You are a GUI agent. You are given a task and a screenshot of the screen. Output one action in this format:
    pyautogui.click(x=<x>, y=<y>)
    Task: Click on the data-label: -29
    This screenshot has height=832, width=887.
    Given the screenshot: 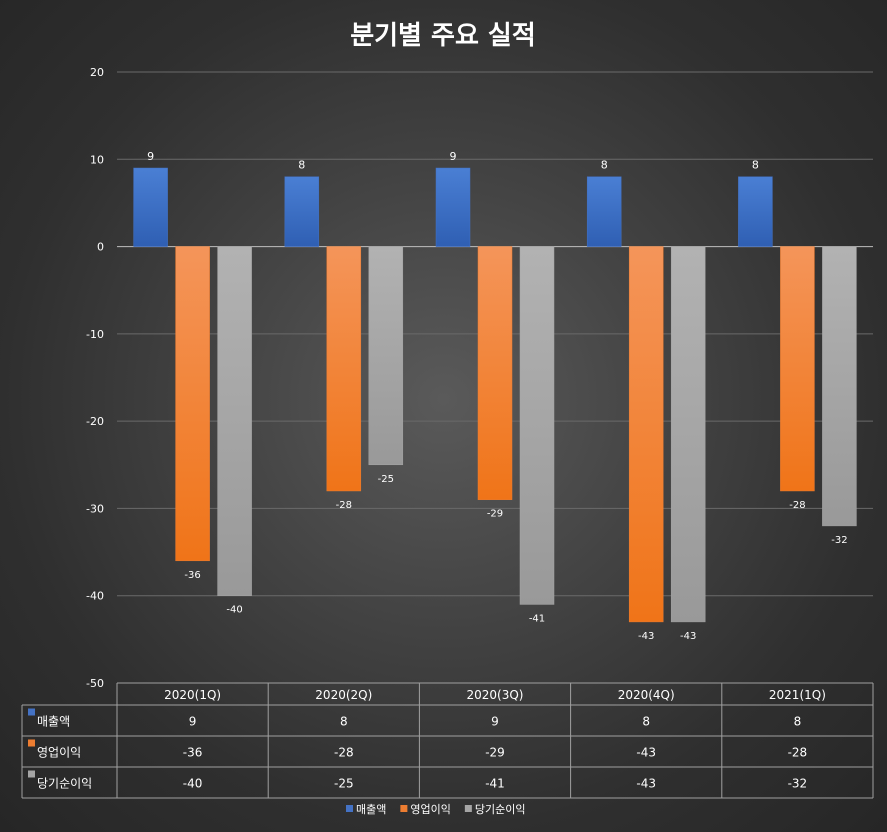 What is the action you would take?
    pyautogui.click(x=495, y=514)
    